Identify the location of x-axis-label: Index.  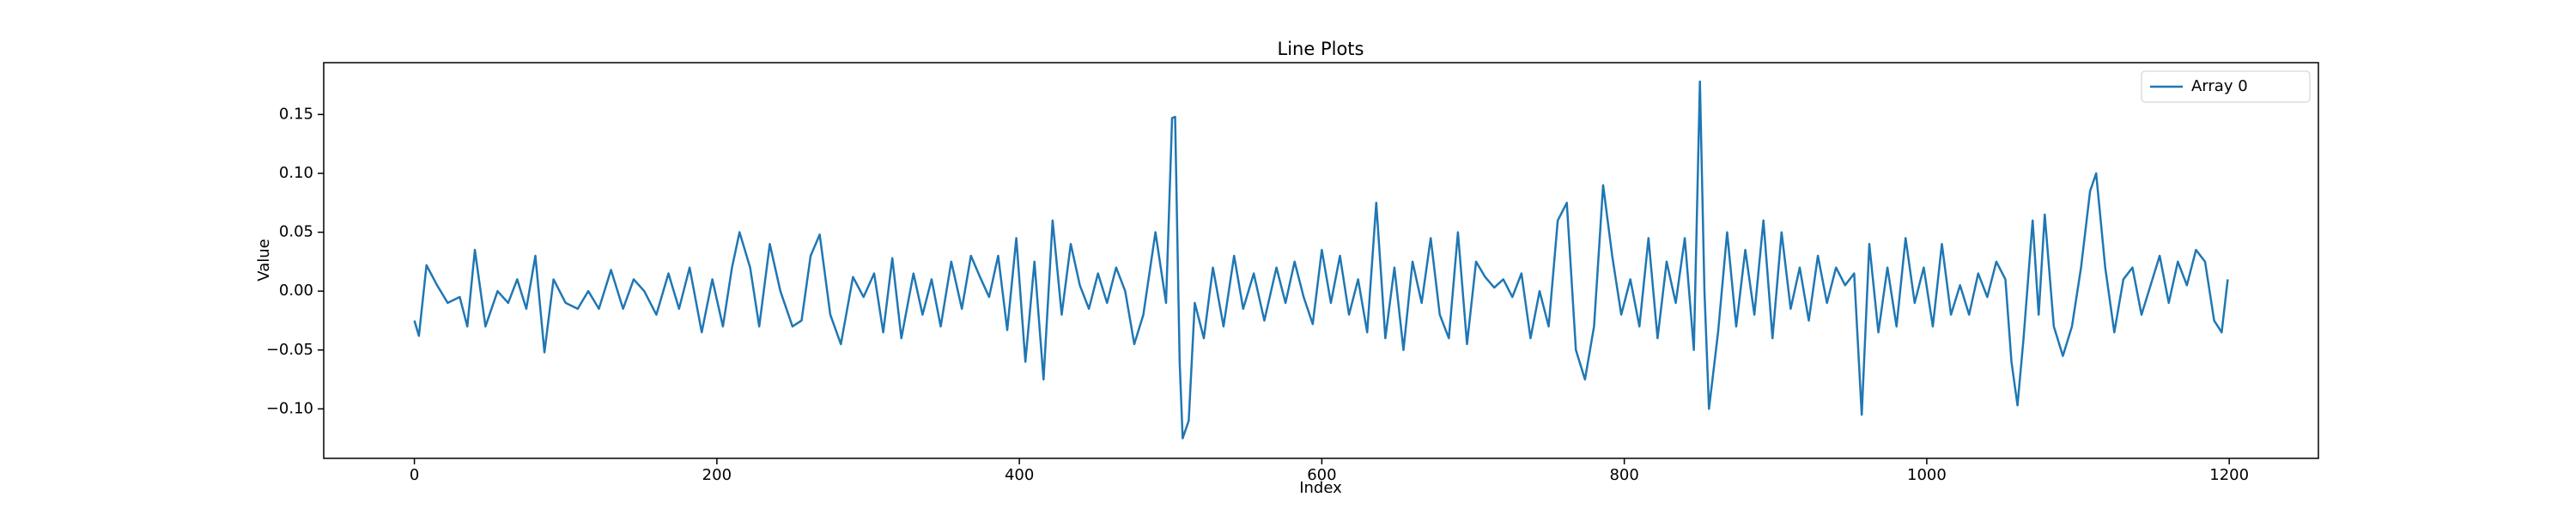
(1320, 488).